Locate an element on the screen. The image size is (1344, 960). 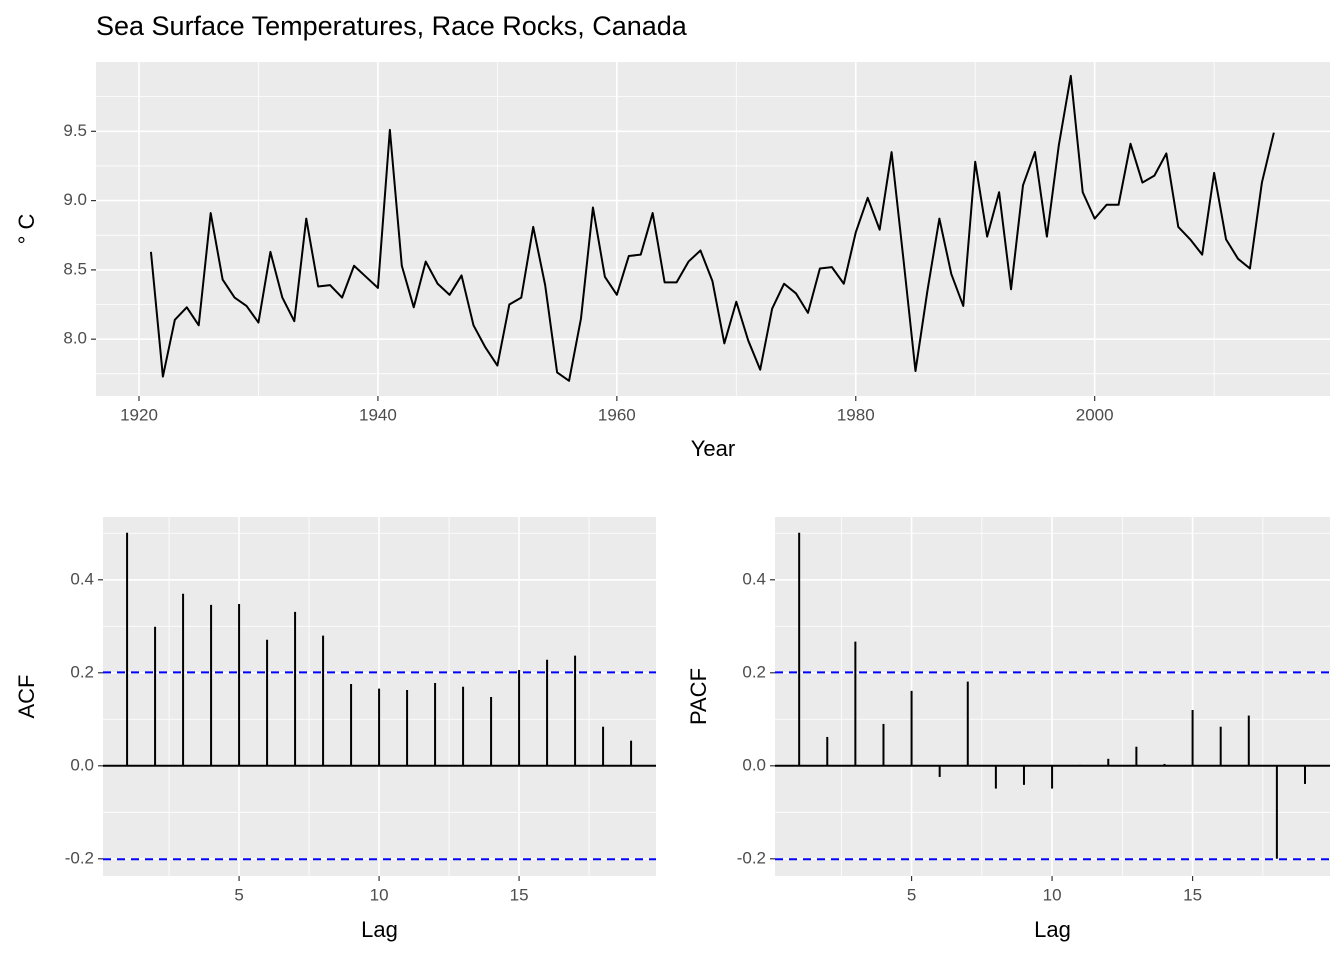
y-axis-title: ACF is located at coordinates (26, 697).